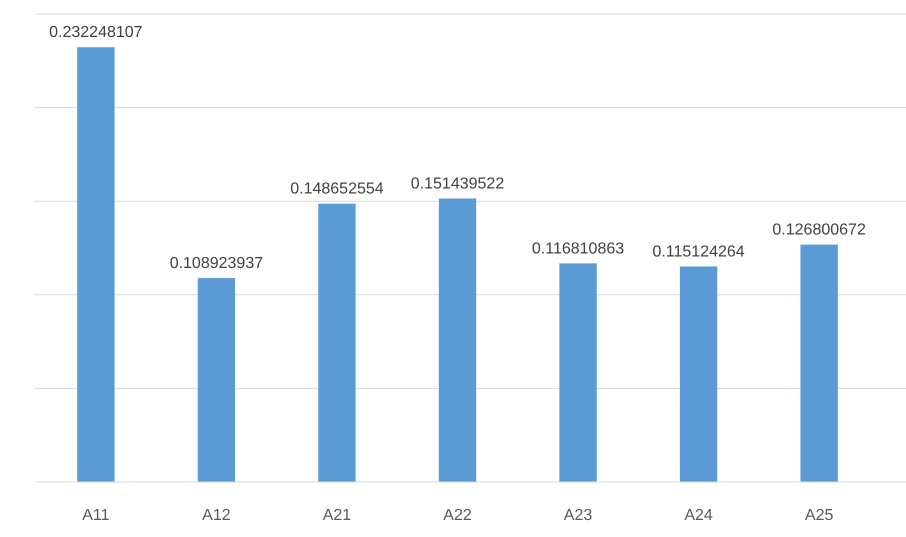 The image size is (906, 537). I want to click on data-label: 0.126800672, so click(819, 230).